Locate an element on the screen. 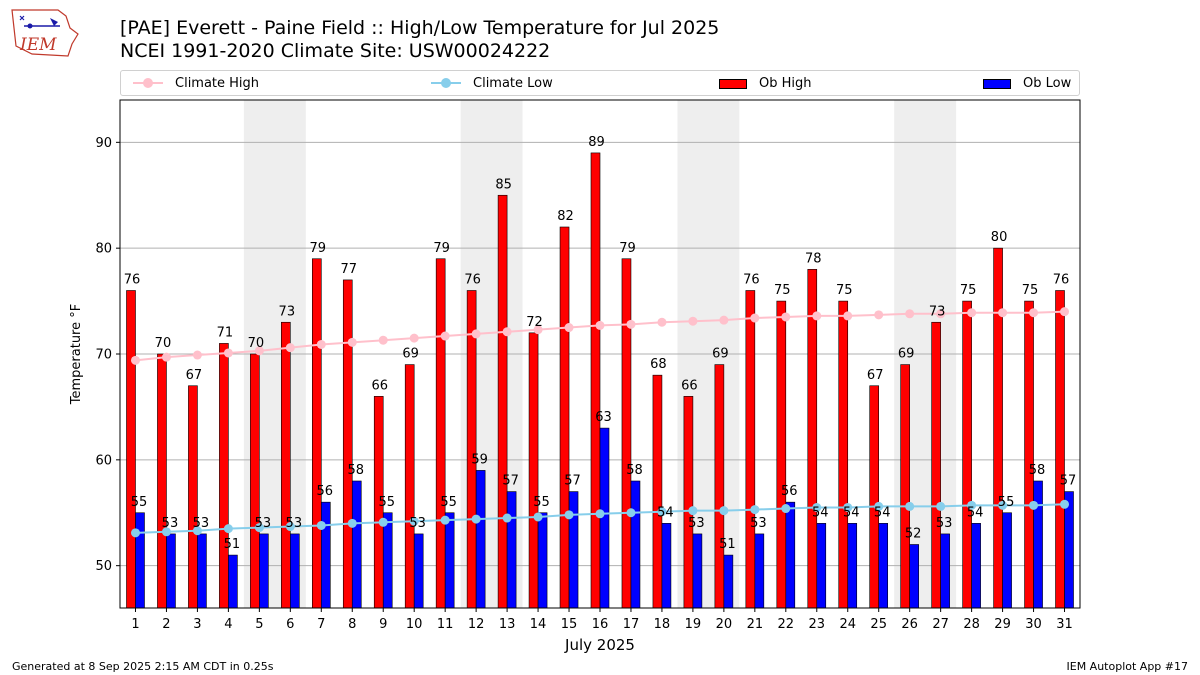  data-label-ob-low-7: 56 is located at coordinates (325, 491).